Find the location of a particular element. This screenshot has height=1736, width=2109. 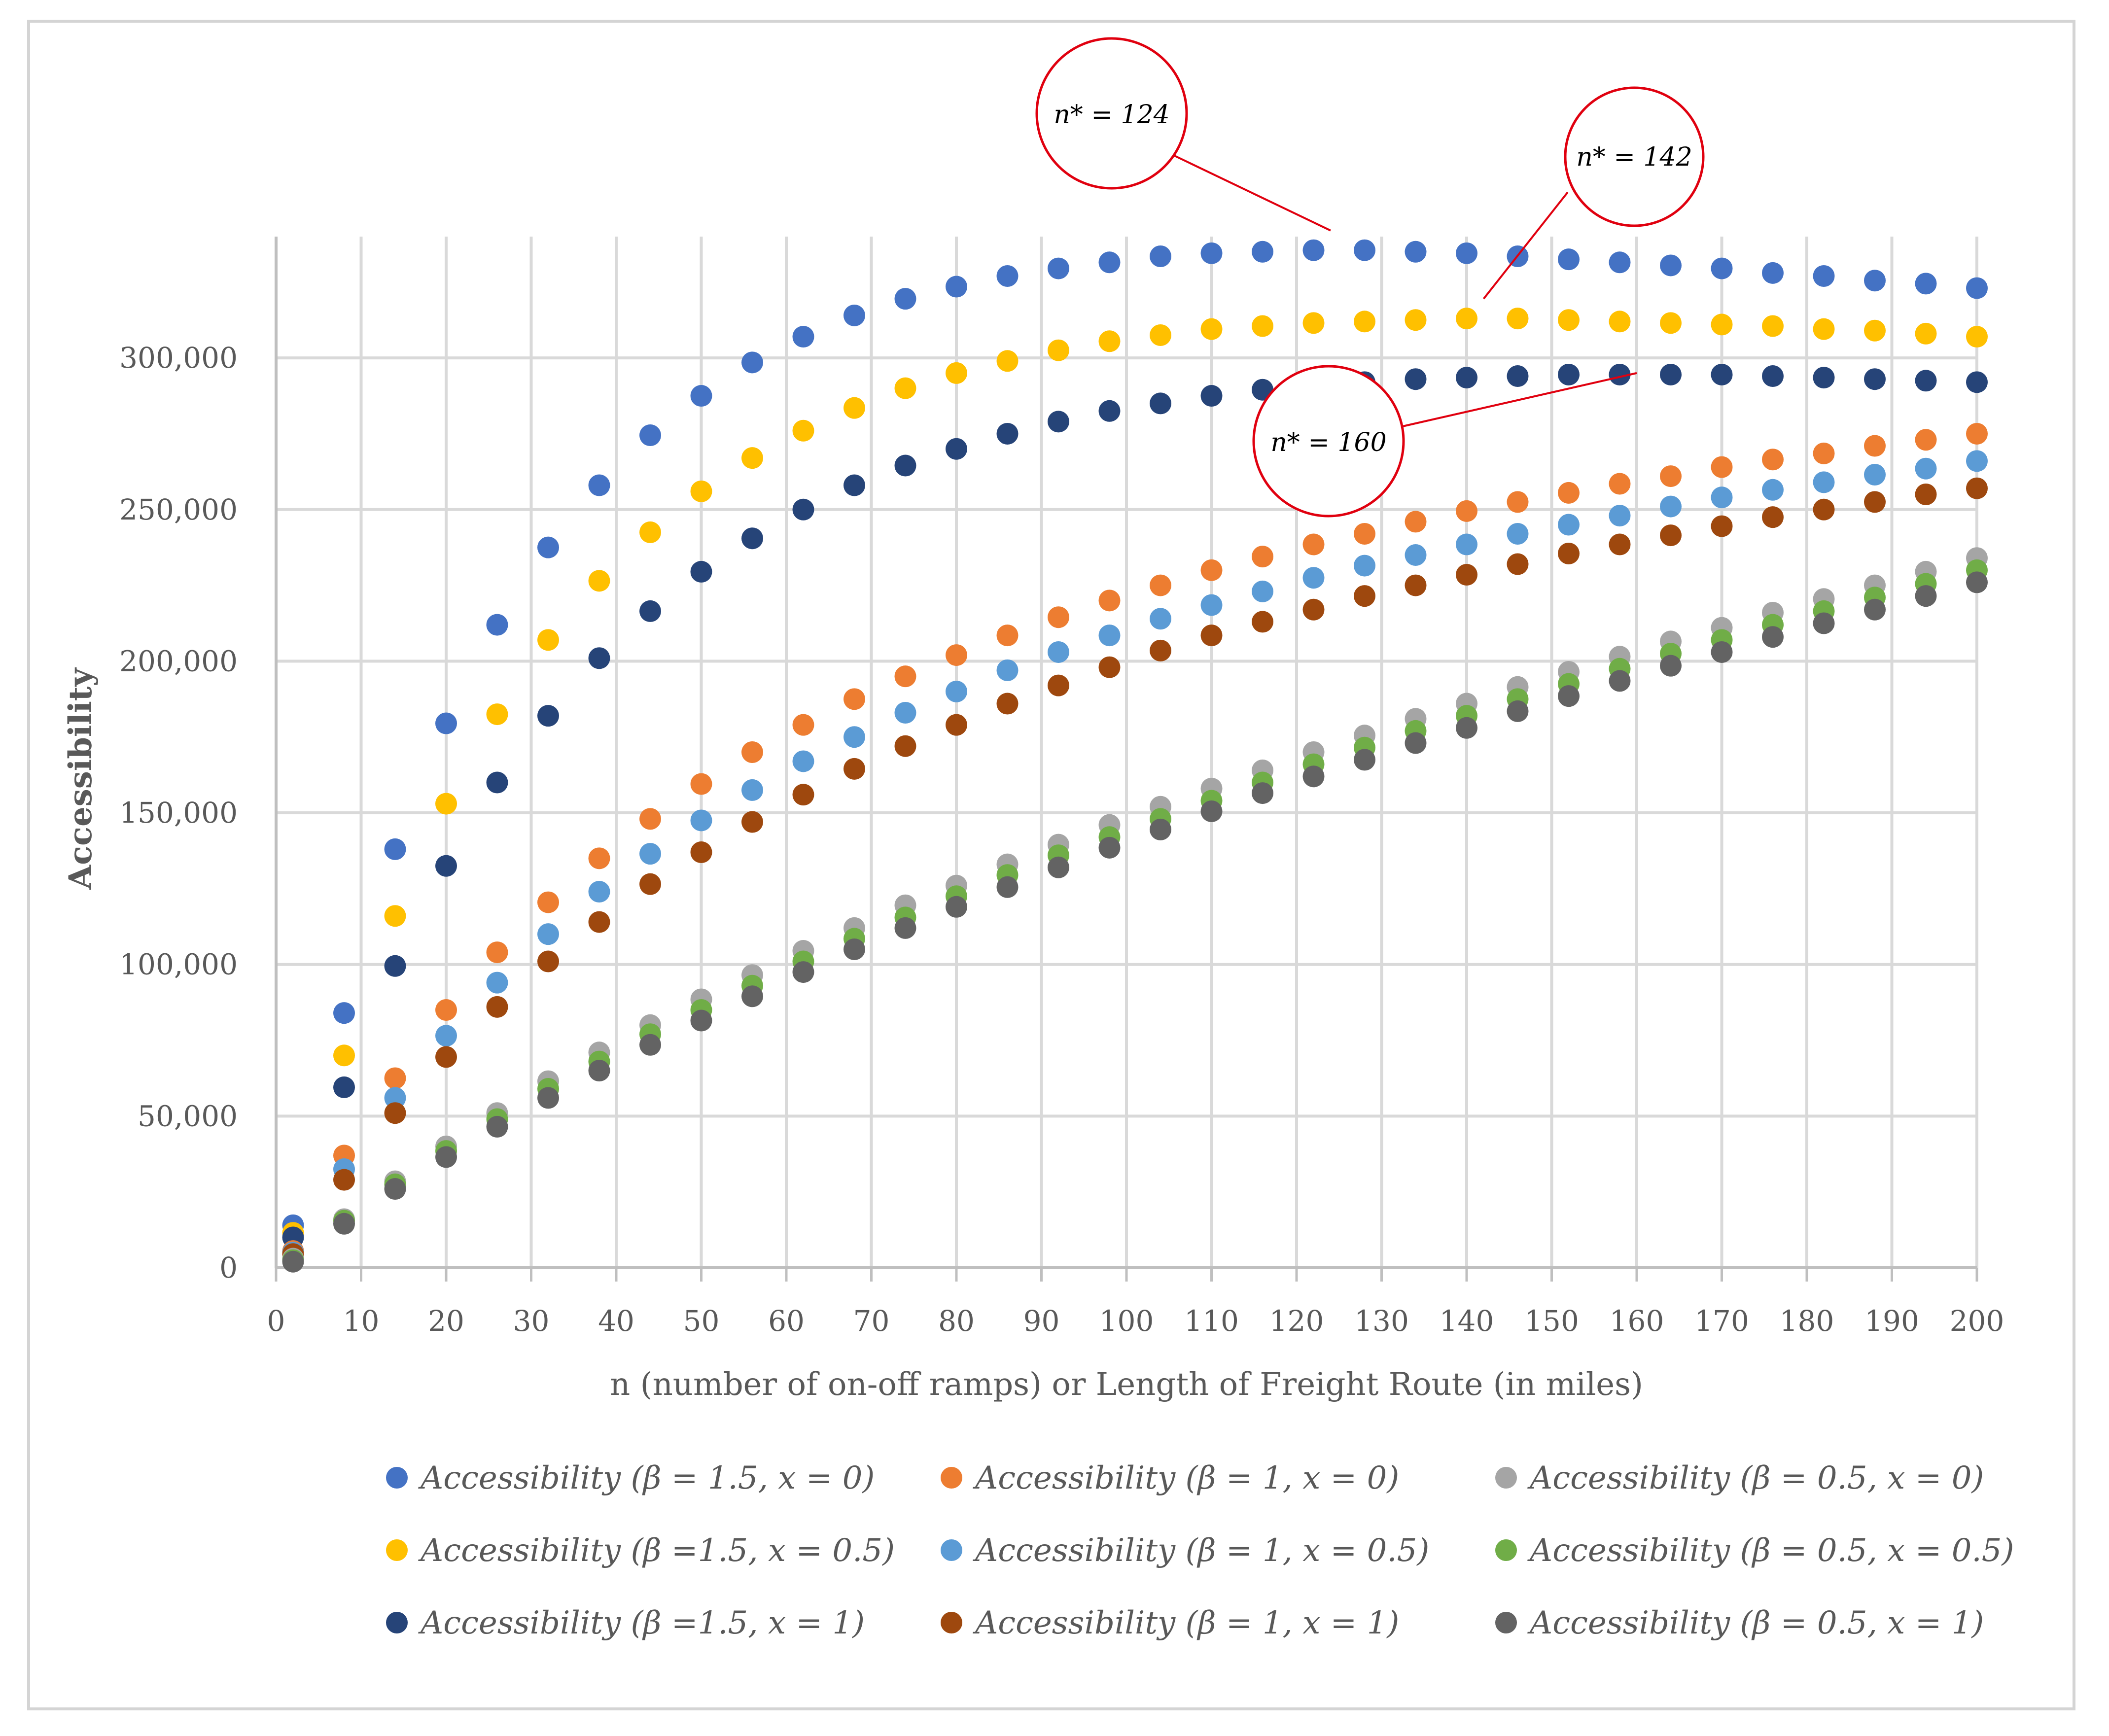

annotation-label: n* = 160 is located at coordinates (1328, 442).